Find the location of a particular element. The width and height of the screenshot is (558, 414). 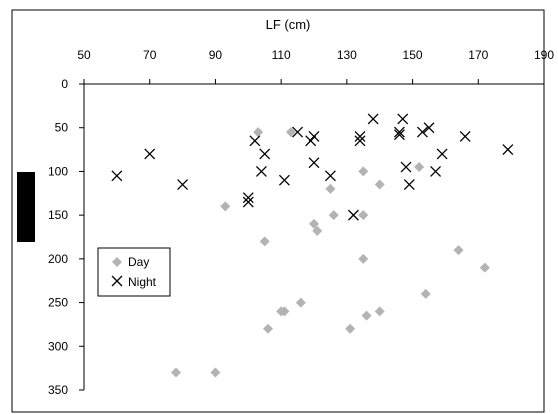

y-tick-label: 350 is located at coordinates (58, 390).